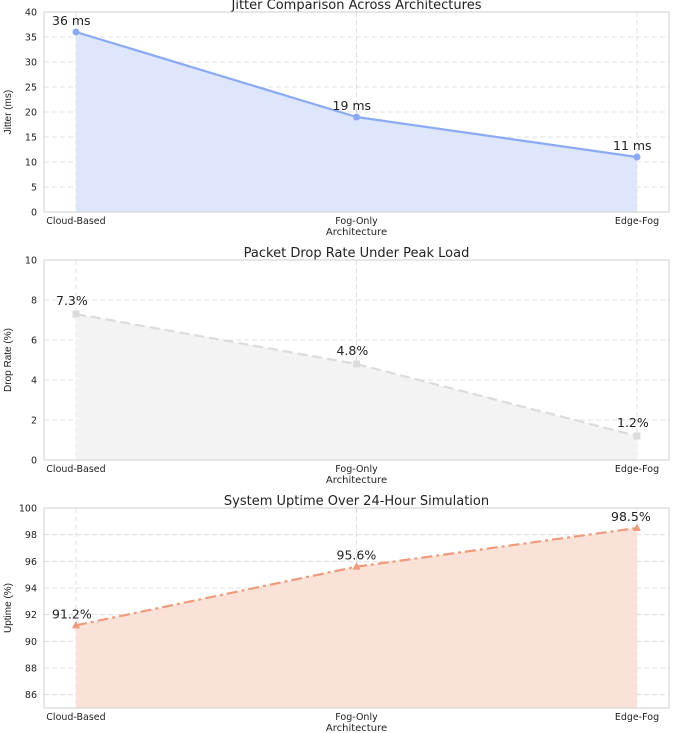 Image resolution: width=685 pixels, height=733 pixels. I want to click on chart-title: Jitter Comparison Across Architectures, so click(356, 6).